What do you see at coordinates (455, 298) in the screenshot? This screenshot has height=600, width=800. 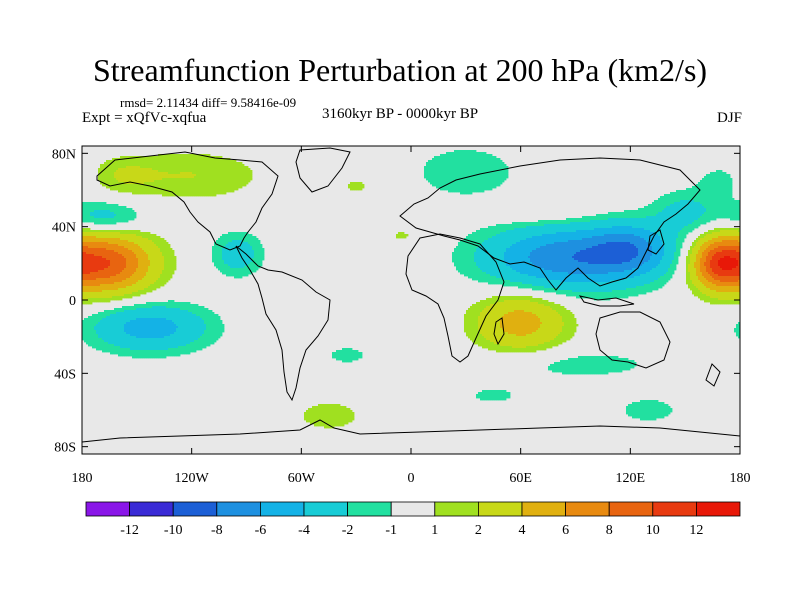 I see `coast-africa` at bounding box center [455, 298].